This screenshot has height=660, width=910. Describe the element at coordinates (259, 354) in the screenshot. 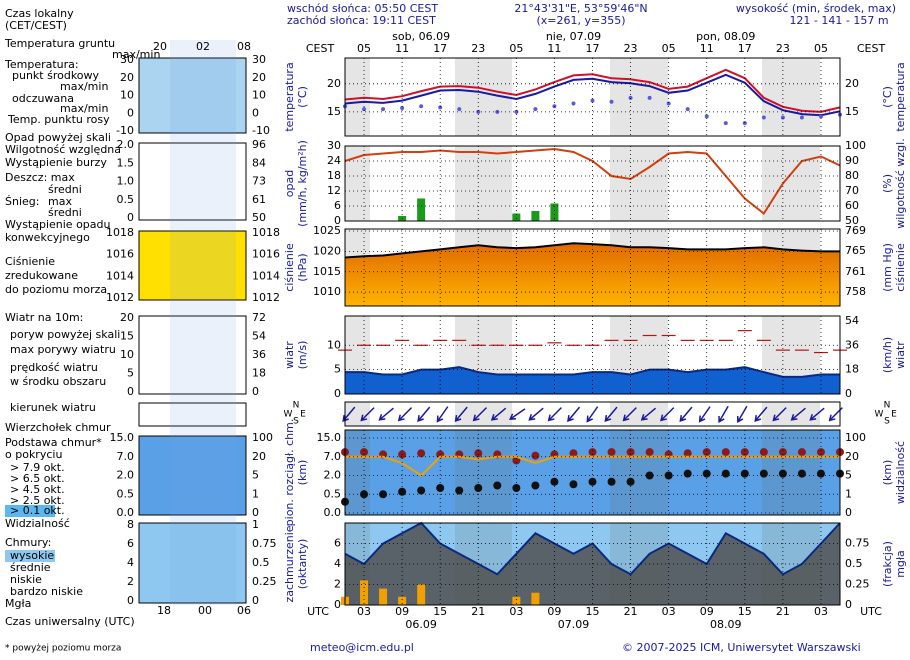

I see `mini-tick-label: 36` at that location.